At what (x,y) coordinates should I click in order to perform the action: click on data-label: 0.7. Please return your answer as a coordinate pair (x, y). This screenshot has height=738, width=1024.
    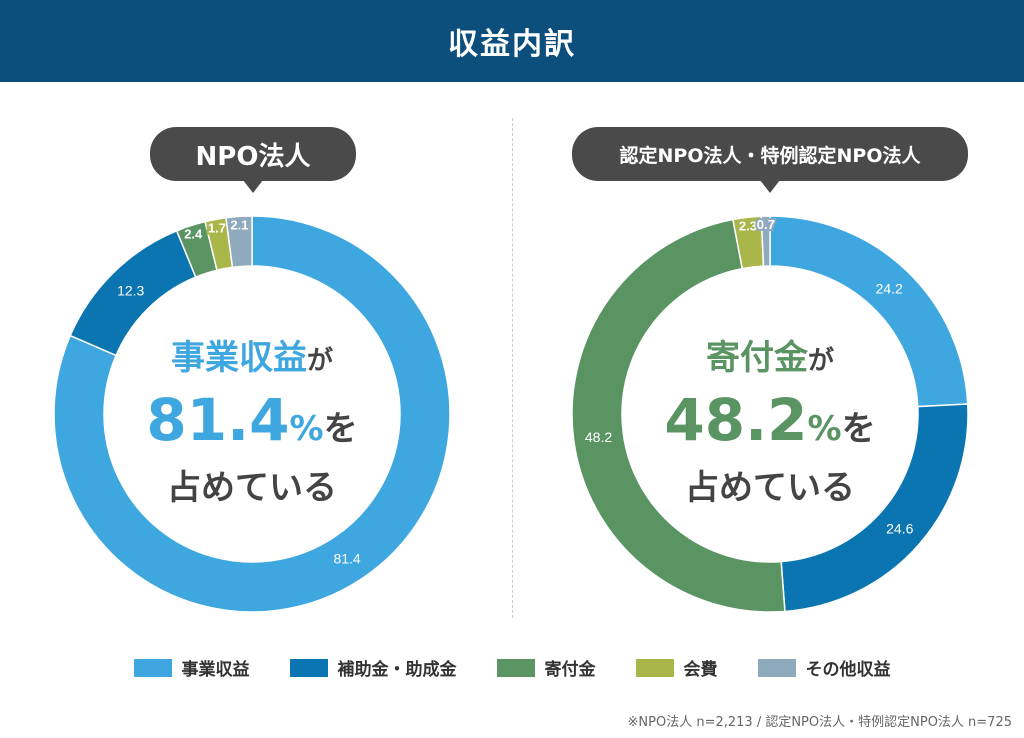
    Looking at the image, I should click on (766, 224).